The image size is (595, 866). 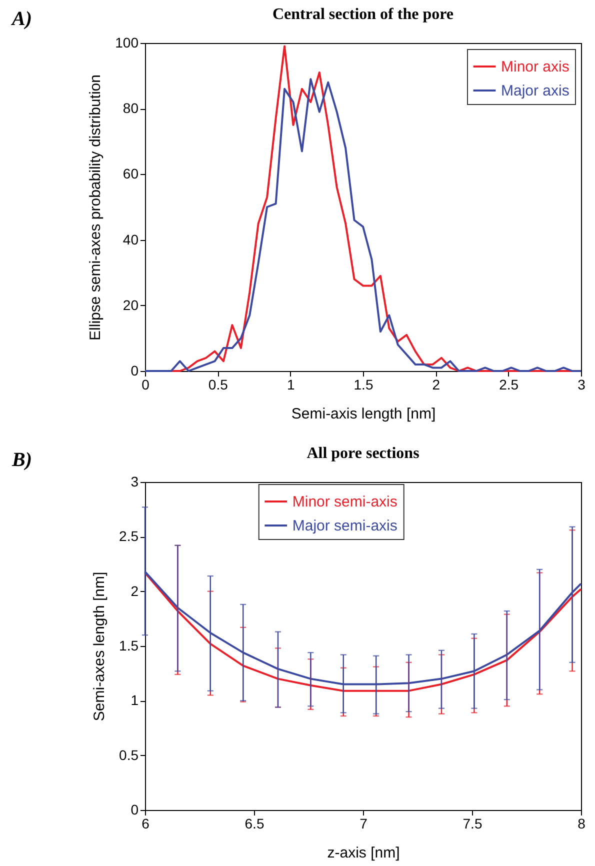 I want to click on text: B), so click(x=22, y=460).